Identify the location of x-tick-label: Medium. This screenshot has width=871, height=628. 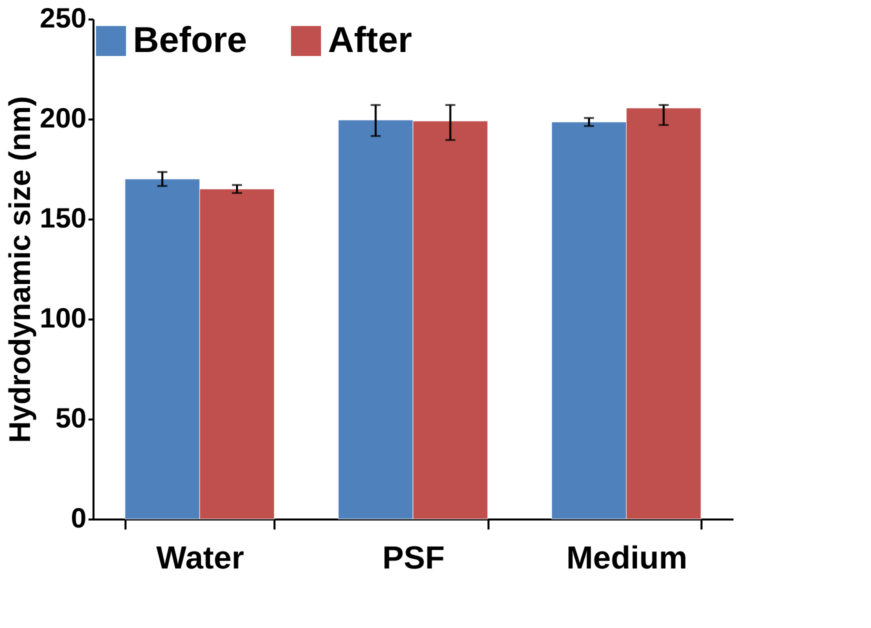
(627, 558).